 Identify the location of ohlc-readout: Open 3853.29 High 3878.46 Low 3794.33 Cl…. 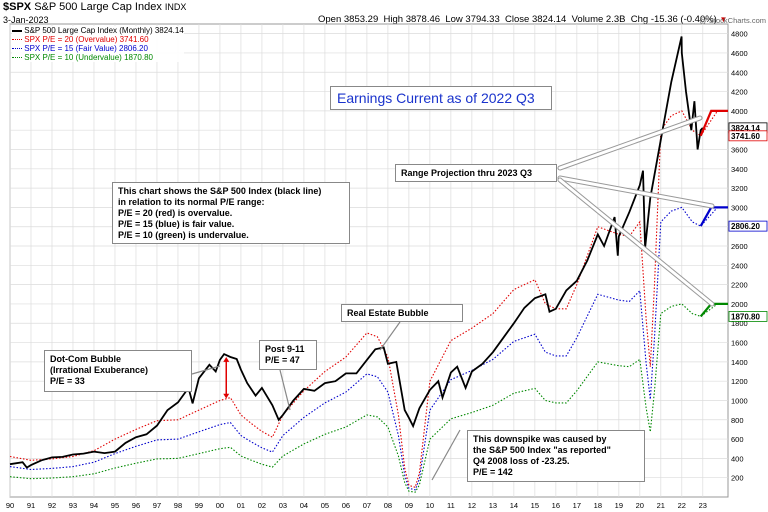
(522, 19).